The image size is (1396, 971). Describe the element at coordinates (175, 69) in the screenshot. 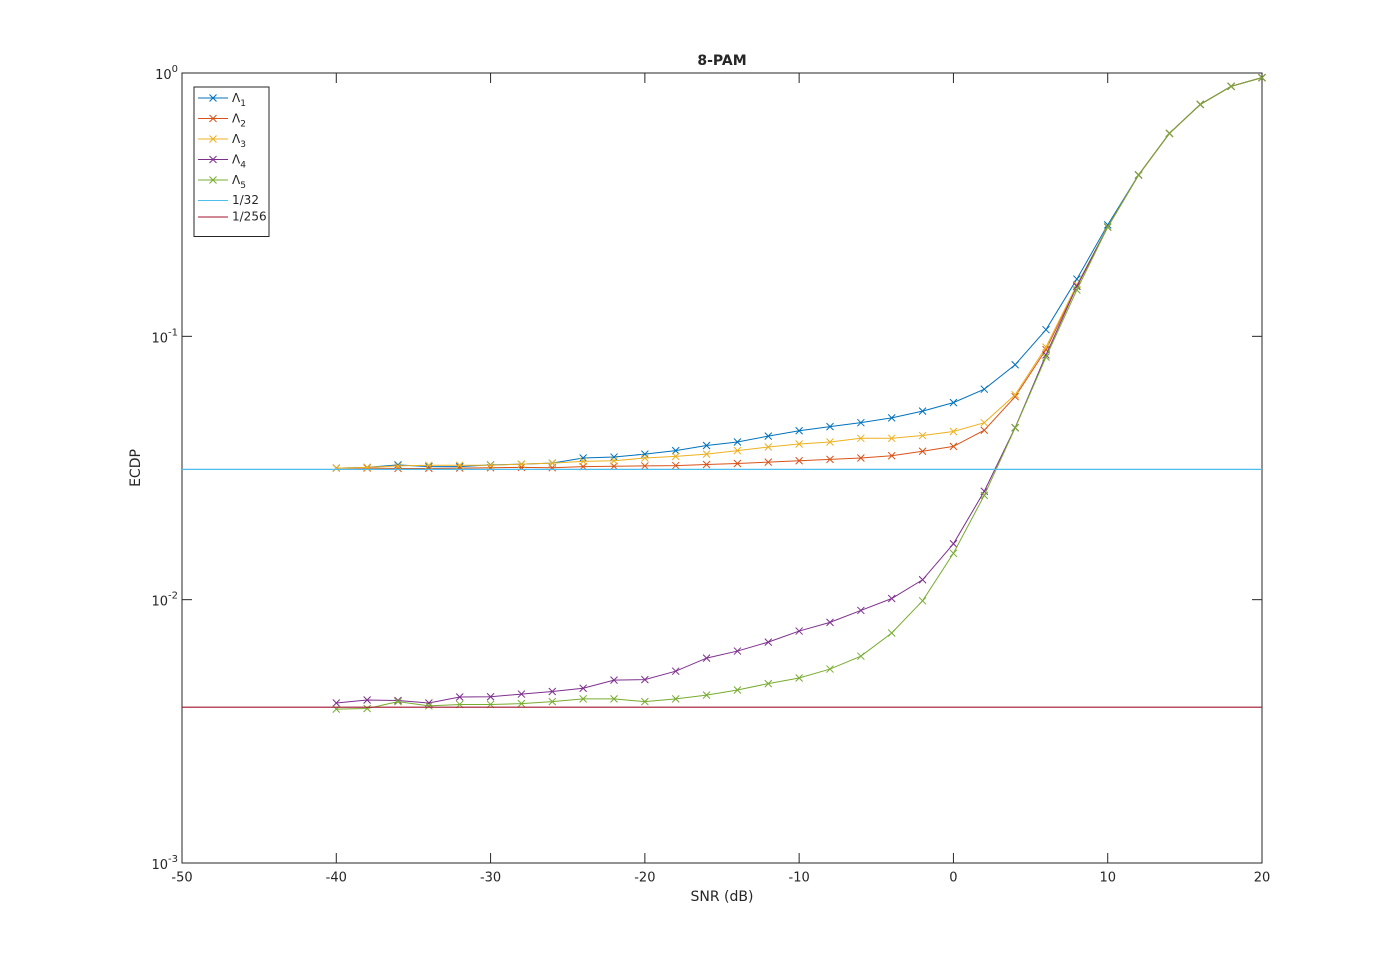

I see `tick-exponent: 0` at that location.